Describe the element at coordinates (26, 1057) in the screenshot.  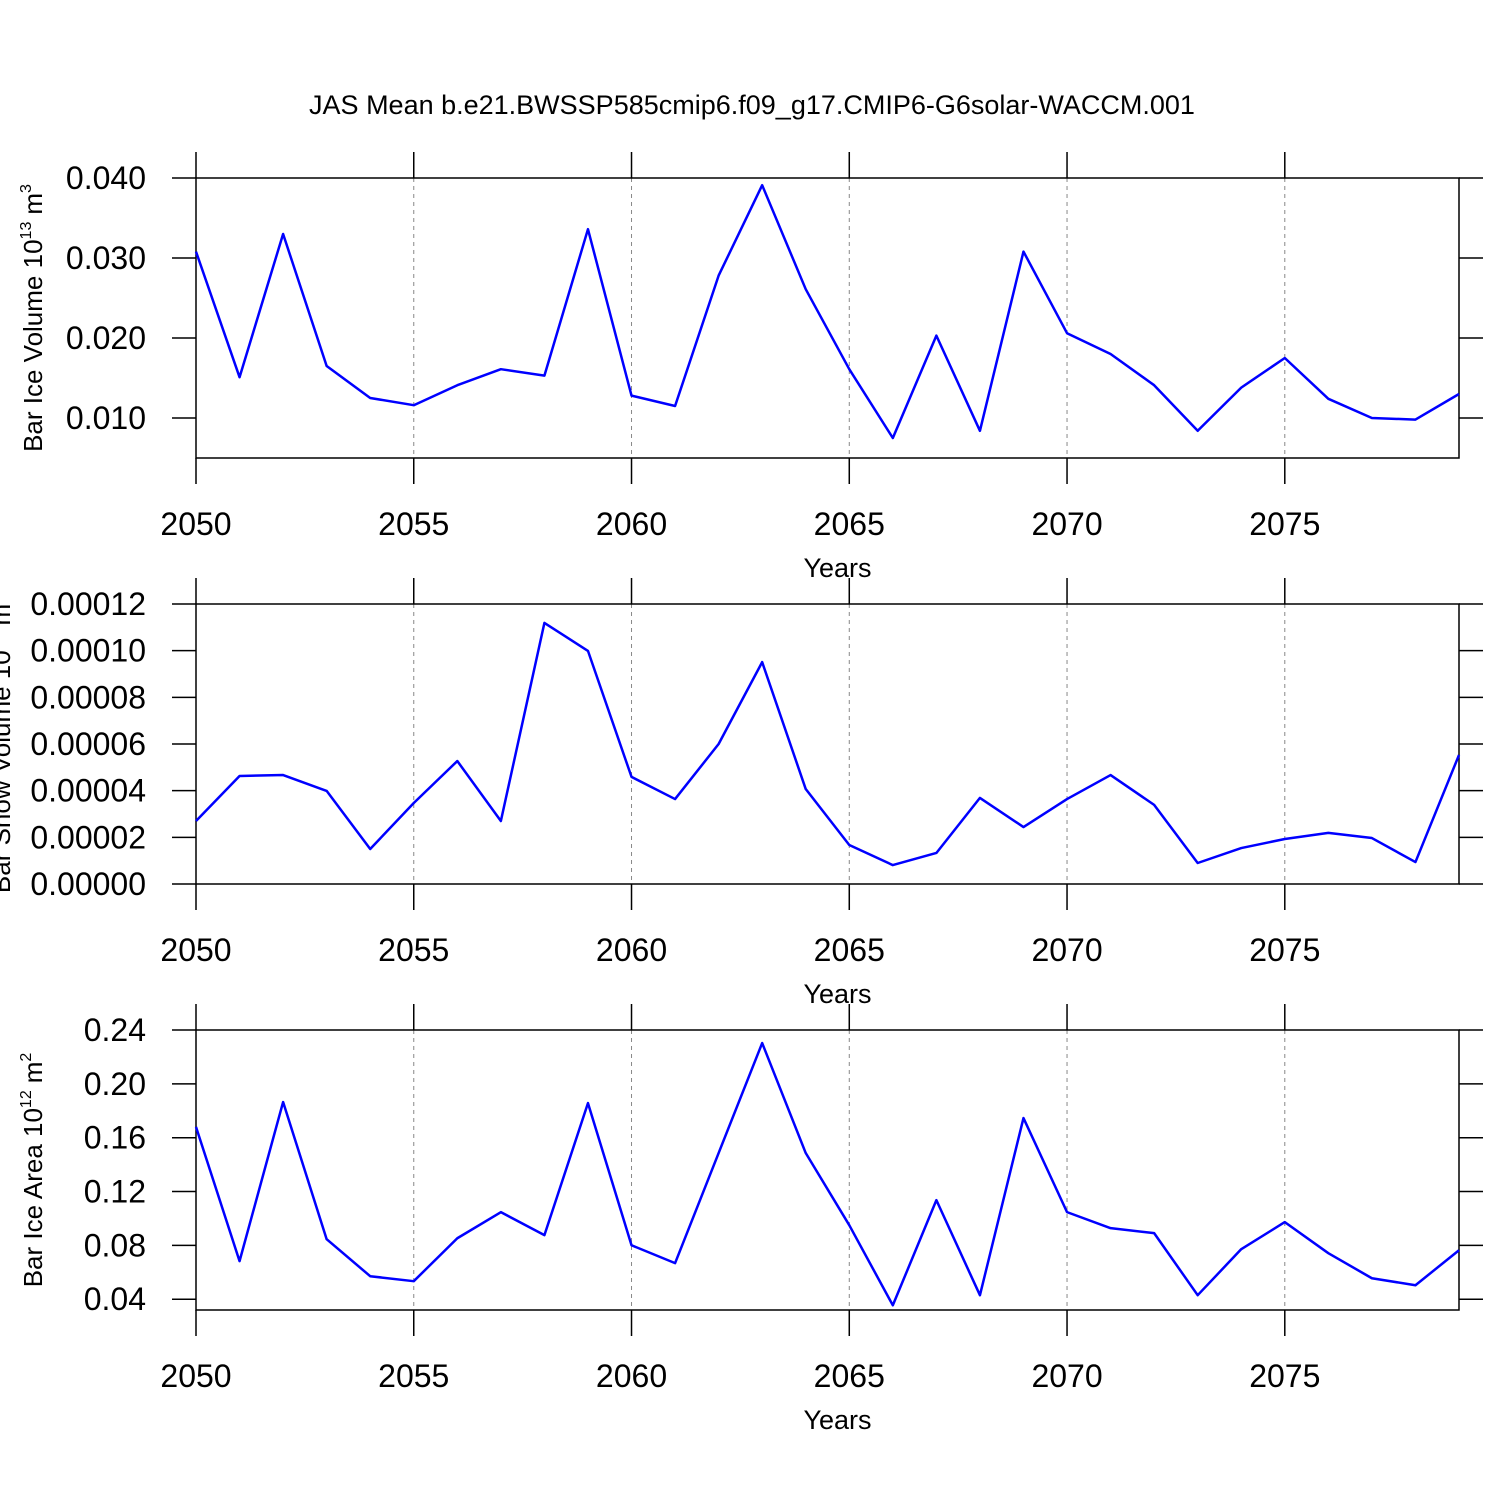
I see `y-label-unit-exponent: 2` at that location.